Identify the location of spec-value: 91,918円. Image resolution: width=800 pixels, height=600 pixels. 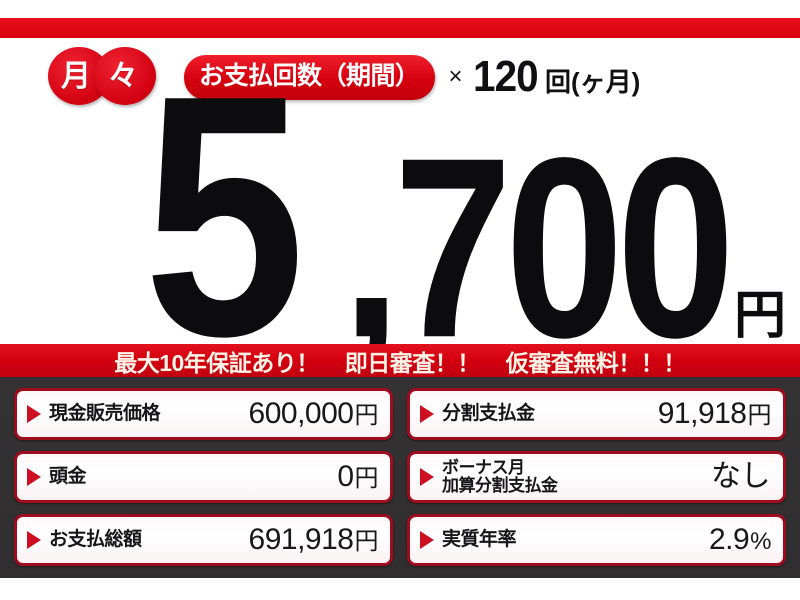
(712, 413).